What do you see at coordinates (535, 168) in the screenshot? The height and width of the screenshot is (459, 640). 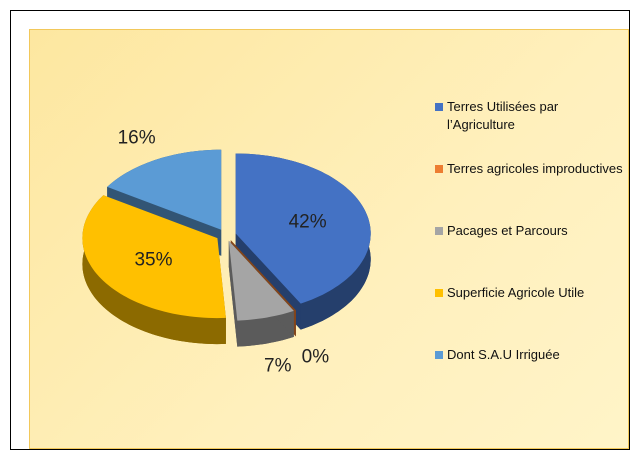 I see `legend-label: Terres agricoles improductives` at bounding box center [535, 168].